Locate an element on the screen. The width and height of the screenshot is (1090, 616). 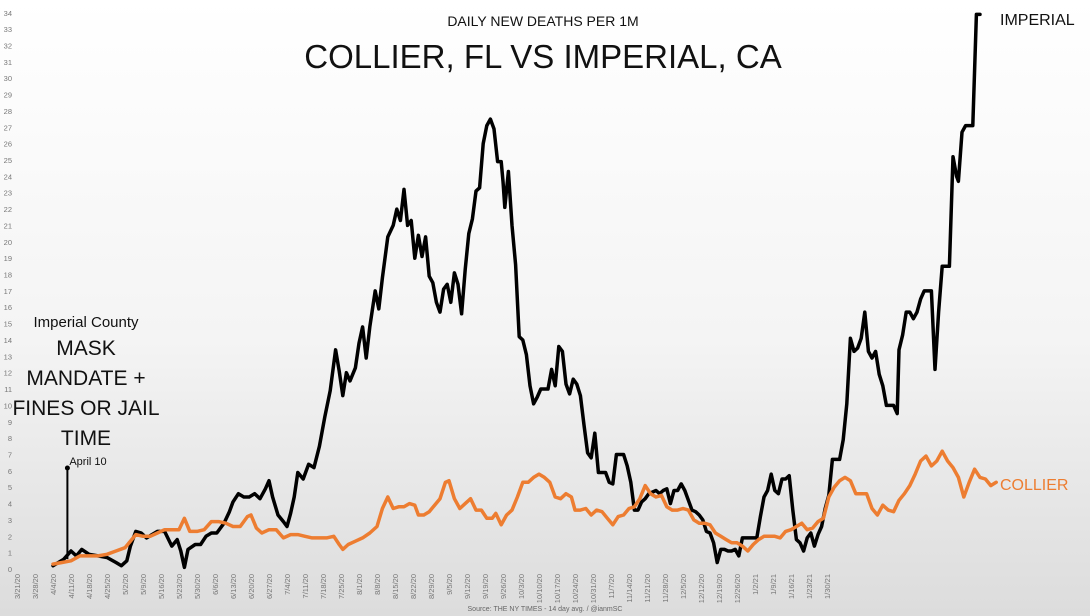
y-tick-label: 28 is located at coordinates (8, 111).